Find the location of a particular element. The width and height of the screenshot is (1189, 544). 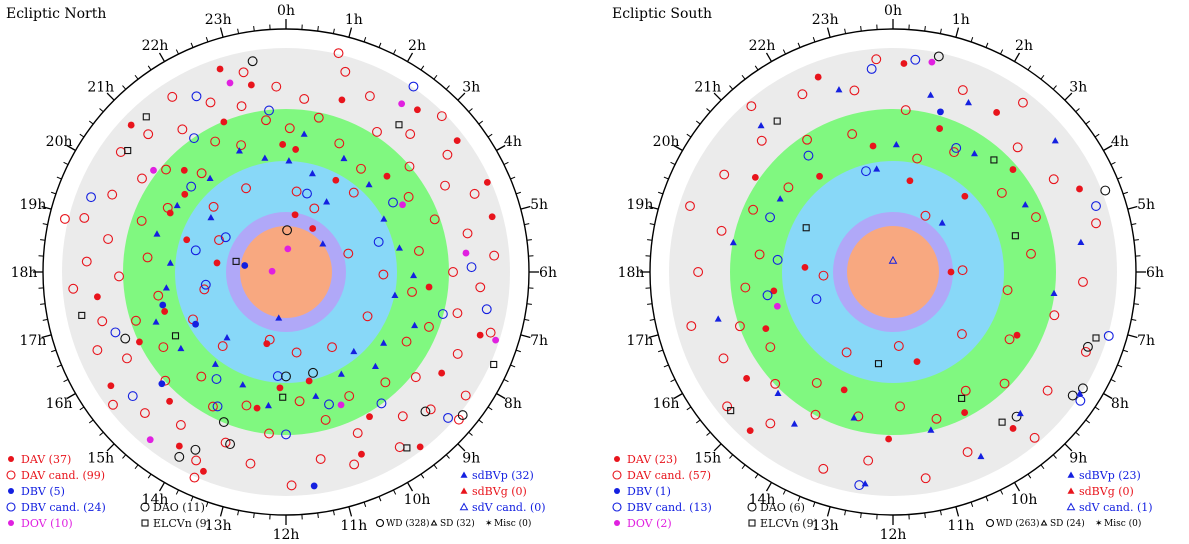

hour-label: 22h is located at coordinates (762, 46).